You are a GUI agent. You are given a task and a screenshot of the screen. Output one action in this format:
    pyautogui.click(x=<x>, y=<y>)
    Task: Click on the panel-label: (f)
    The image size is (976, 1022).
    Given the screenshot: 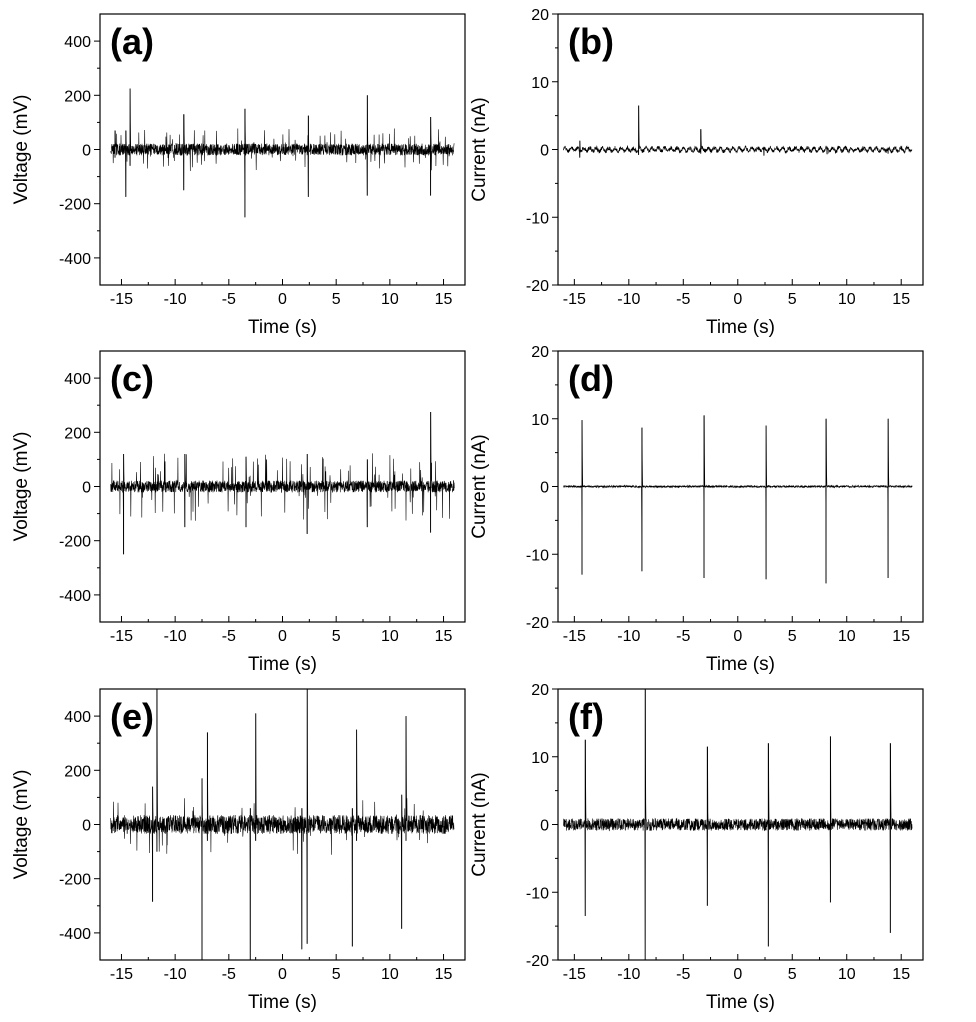 What is the action you would take?
    pyautogui.click(x=586, y=716)
    